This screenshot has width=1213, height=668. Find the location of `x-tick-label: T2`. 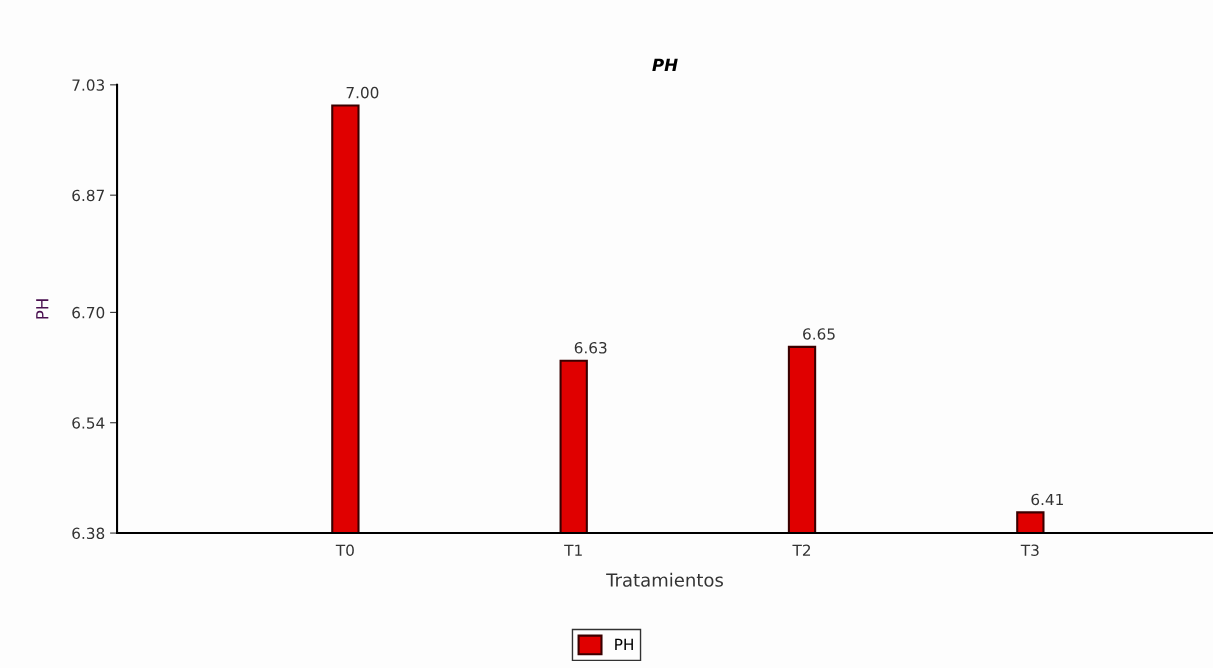

x-tick-label: T2 is located at coordinates (801, 550).